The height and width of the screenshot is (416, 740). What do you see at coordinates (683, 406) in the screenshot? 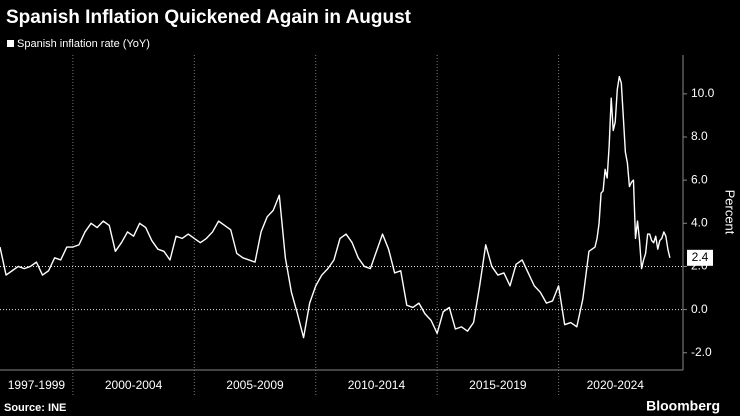
I see `brand: Bloomberg` at bounding box center [683, 406].